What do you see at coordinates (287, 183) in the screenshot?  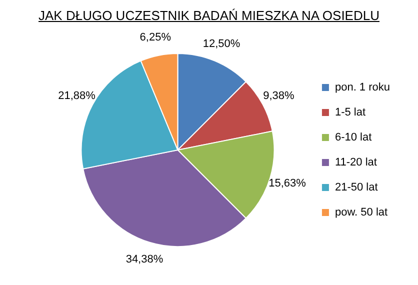 I see `data-label: 15,63%` at bounding box center [287, 183].